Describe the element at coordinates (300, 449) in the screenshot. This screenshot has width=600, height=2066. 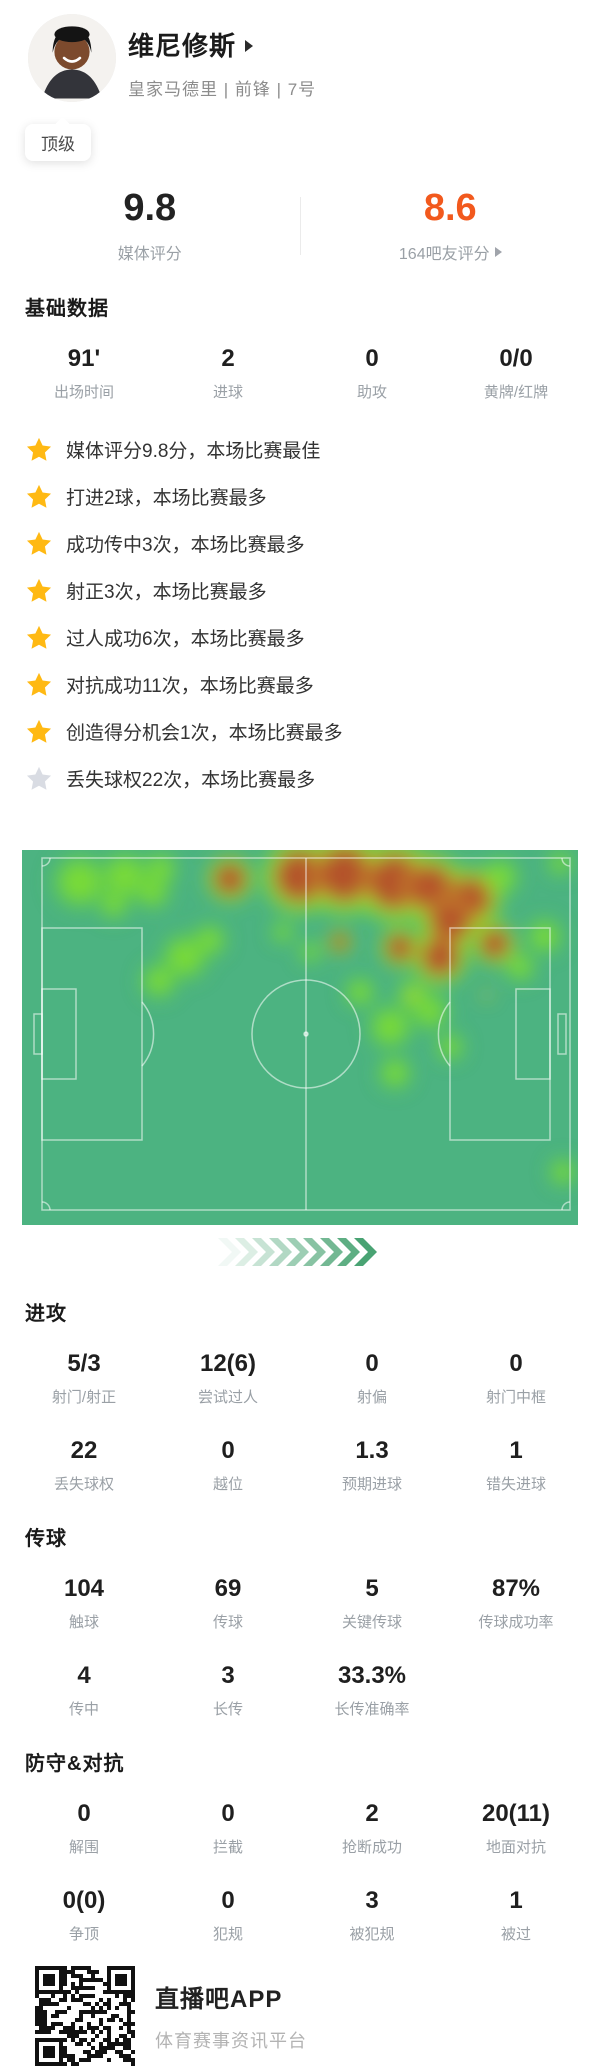
I see `highlight-item: 媒体评分9.8分，本场比赛最佳` at that location.